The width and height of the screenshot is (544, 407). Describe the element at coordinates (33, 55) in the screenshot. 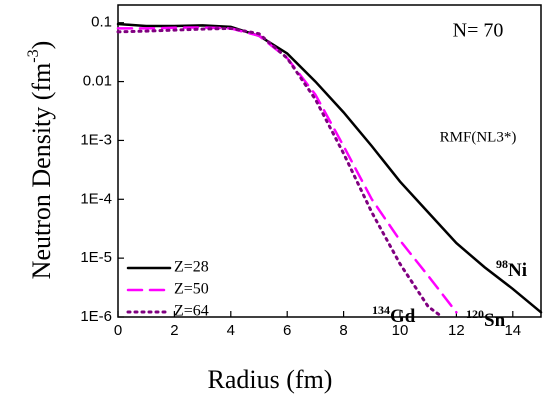

I see `y-label-sup: -3` at that location.